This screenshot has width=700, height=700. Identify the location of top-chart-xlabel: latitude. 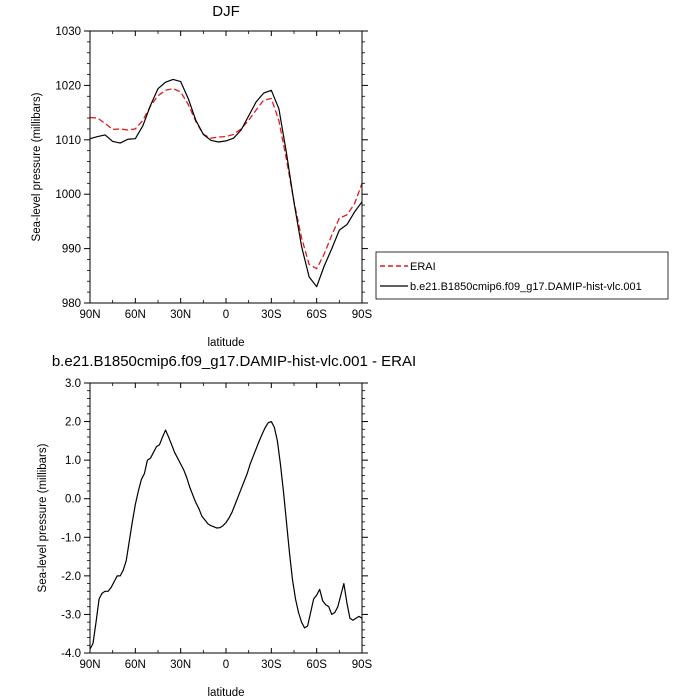
(225, 343).